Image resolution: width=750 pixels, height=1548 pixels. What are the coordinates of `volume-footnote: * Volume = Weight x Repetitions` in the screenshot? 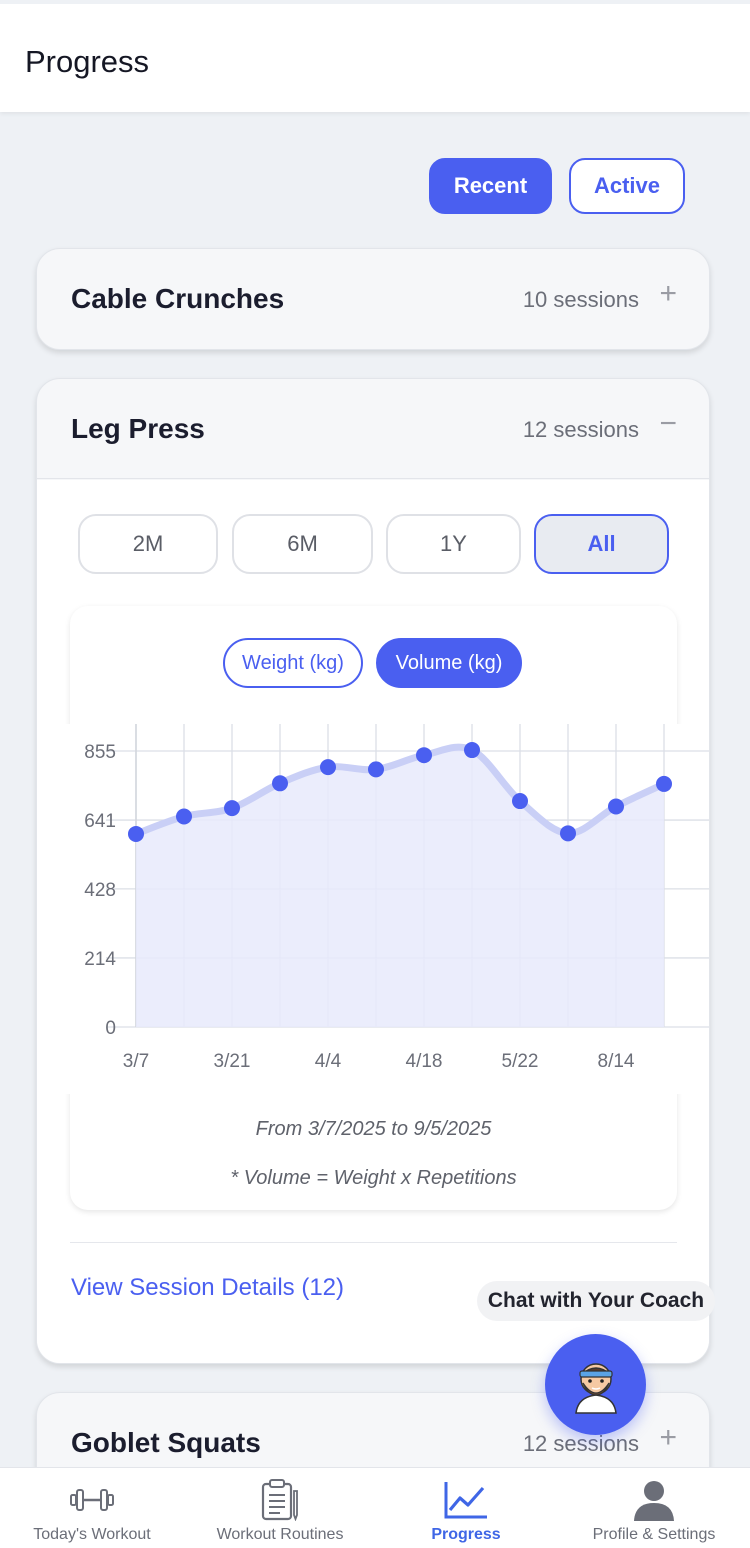 It's located at (373, 1178).